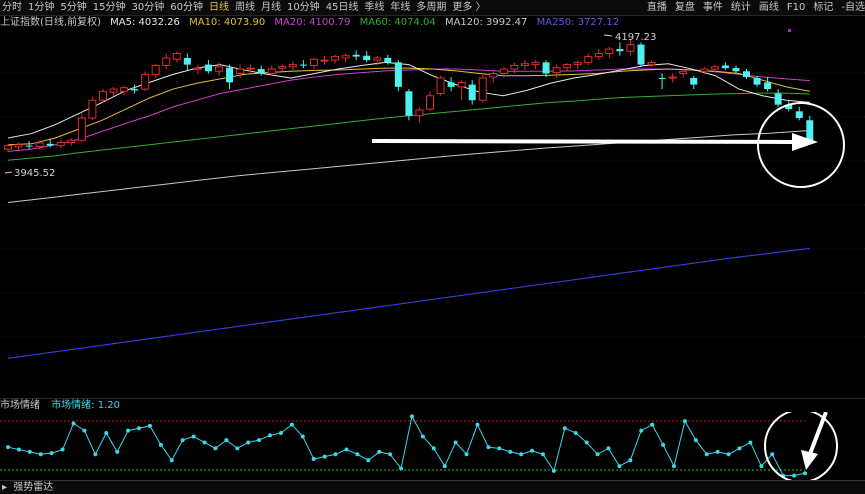 This screenshot has width=865, height=494. What do you see at coordinates (400, 7) in the screenshot?
I see `tab-12: 年线` at bounding box center [400, 7].